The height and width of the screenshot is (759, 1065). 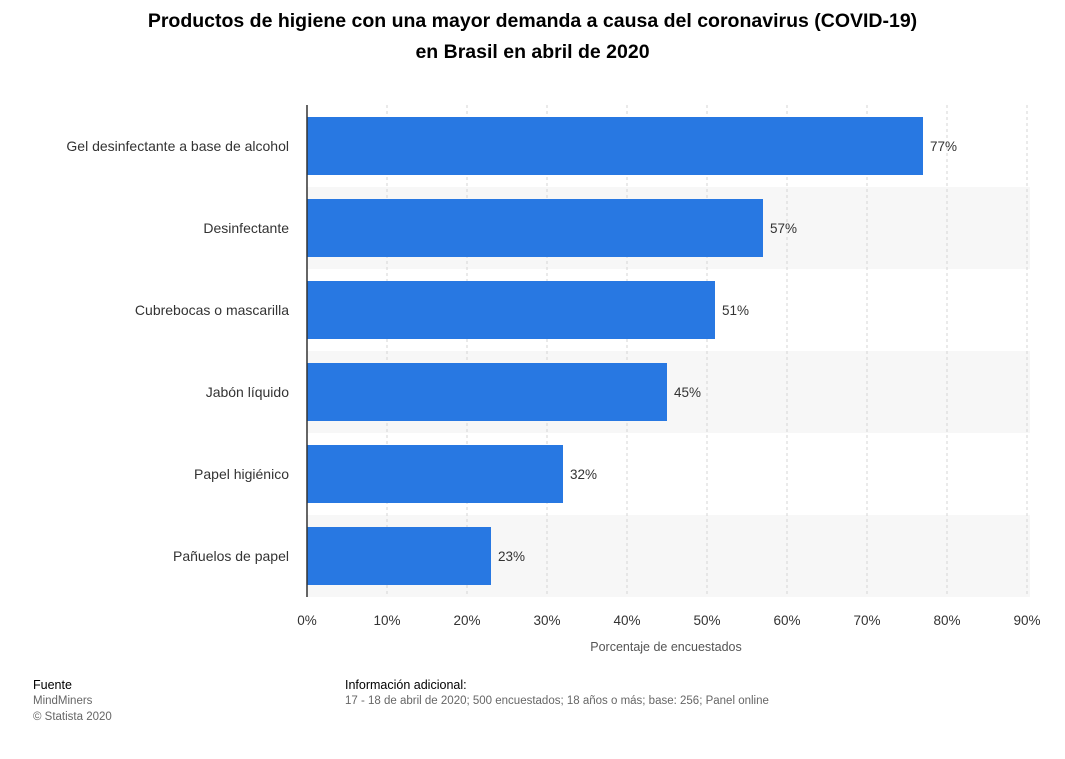 What do you see at coordinates (72, 717) in the screenshot?
I see `copyright: © Statista 2020` at bounding box center [72, 717].